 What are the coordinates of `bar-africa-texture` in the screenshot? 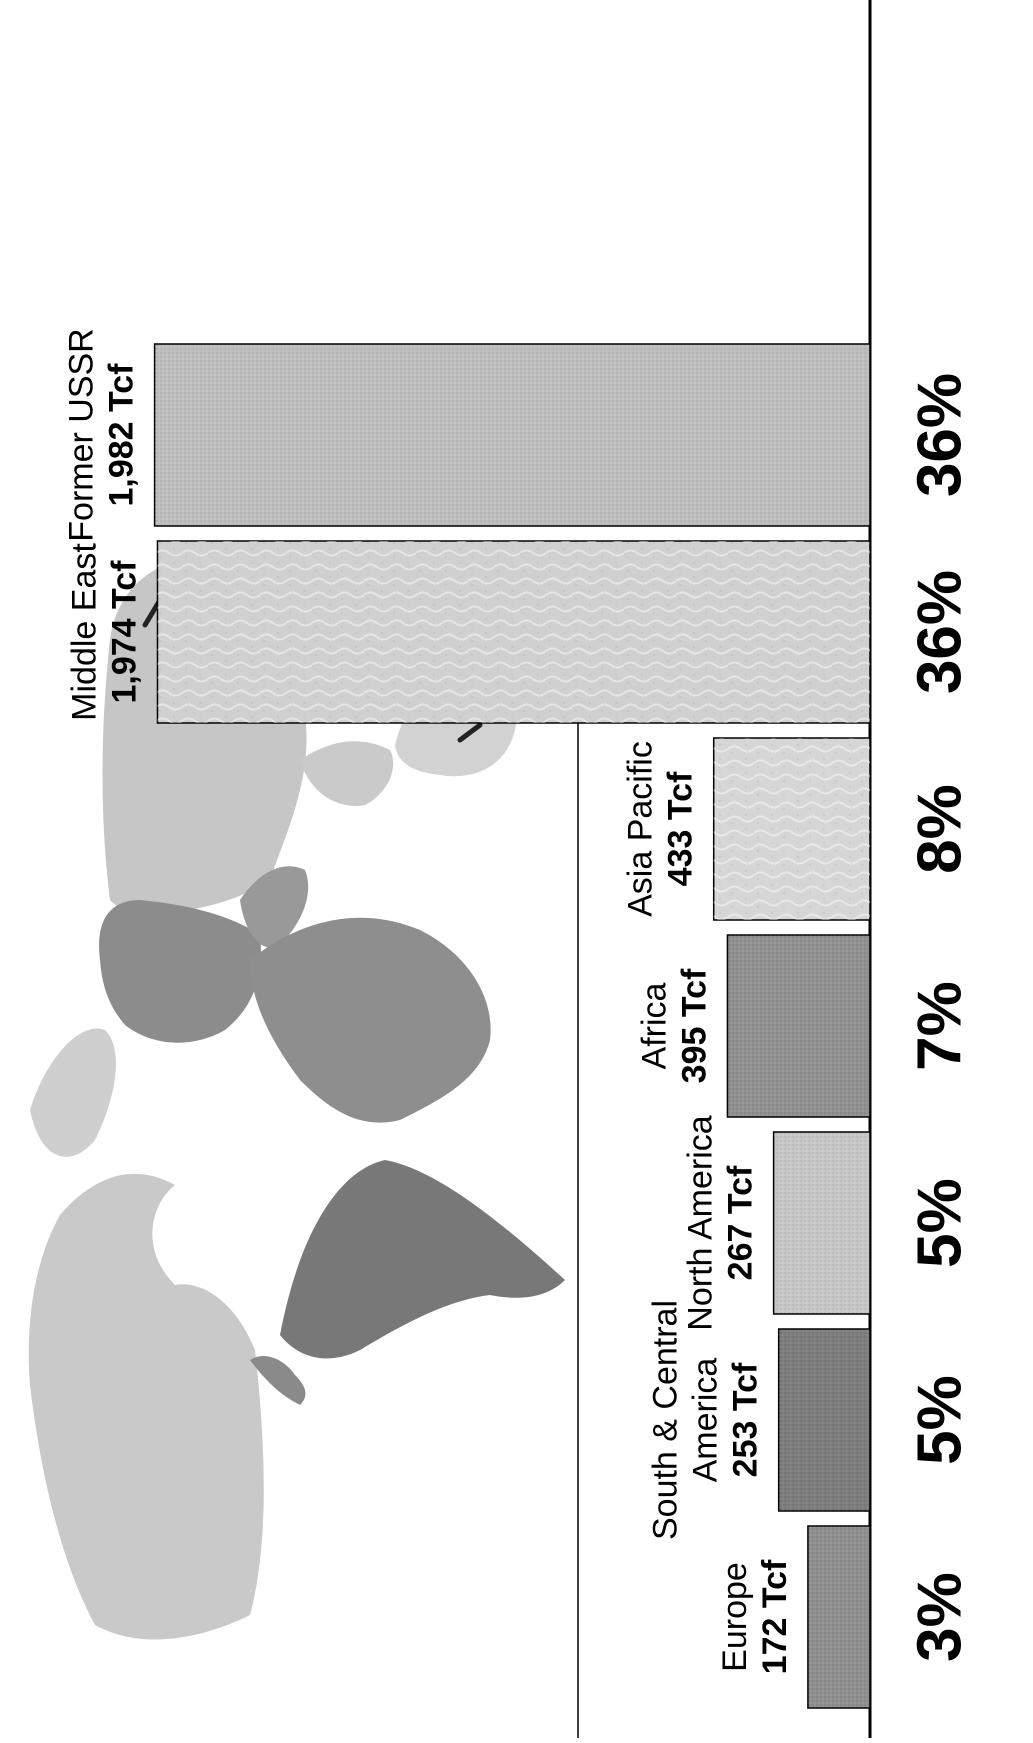 It's located at (798, 1026).